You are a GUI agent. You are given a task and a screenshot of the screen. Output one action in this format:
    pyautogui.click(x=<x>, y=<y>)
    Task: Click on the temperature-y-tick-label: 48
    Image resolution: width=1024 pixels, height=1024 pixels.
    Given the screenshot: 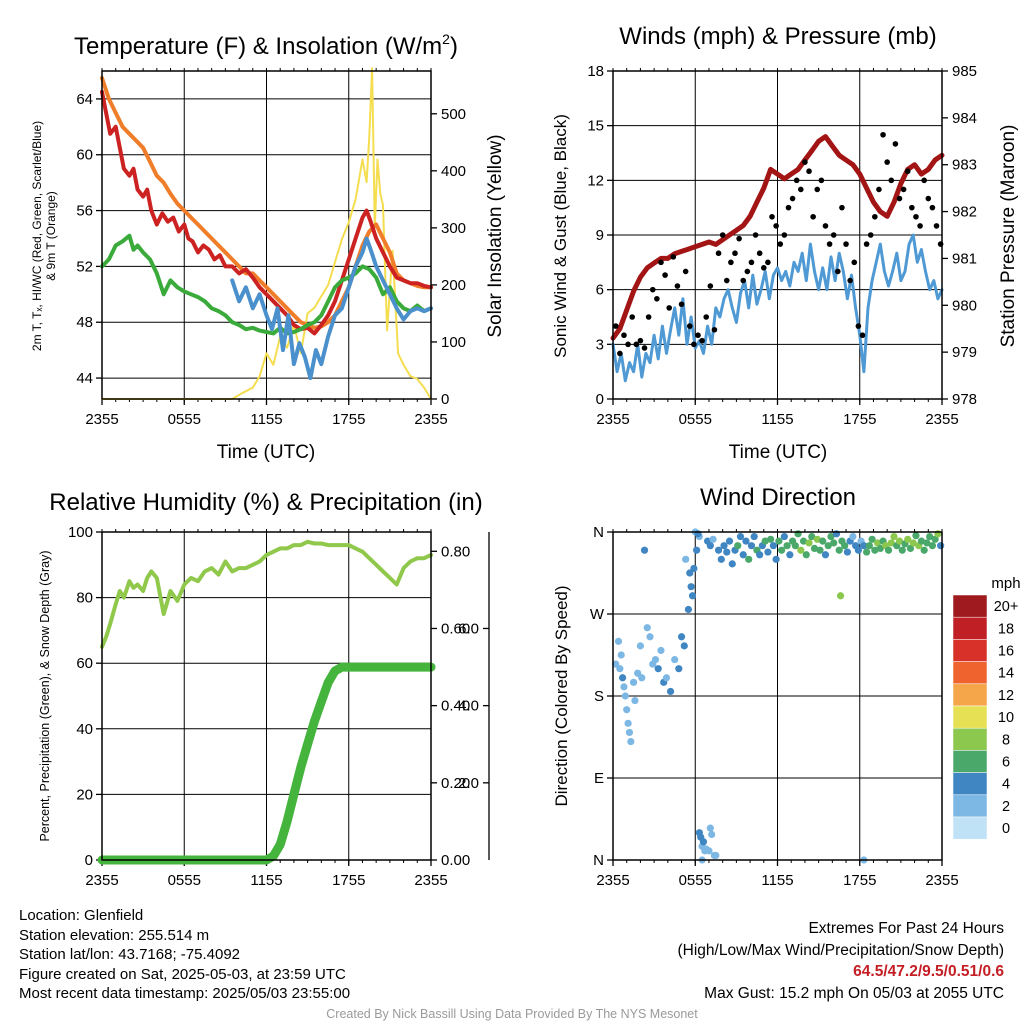 What is the action you would take?
    pyautogui.click(x=84, y=322)
    